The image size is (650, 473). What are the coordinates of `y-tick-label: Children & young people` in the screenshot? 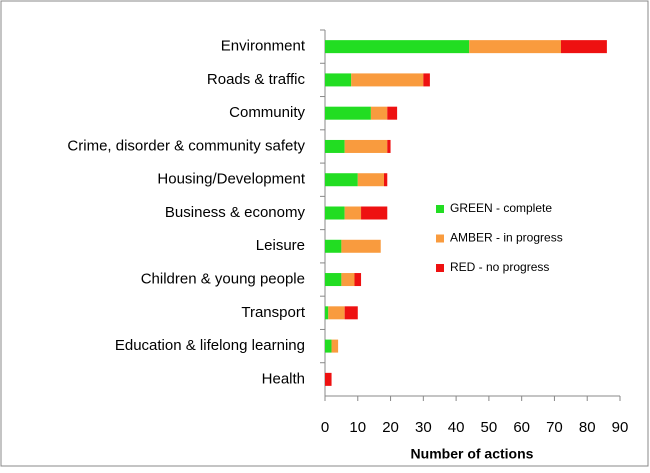 It's located at (223, 279).